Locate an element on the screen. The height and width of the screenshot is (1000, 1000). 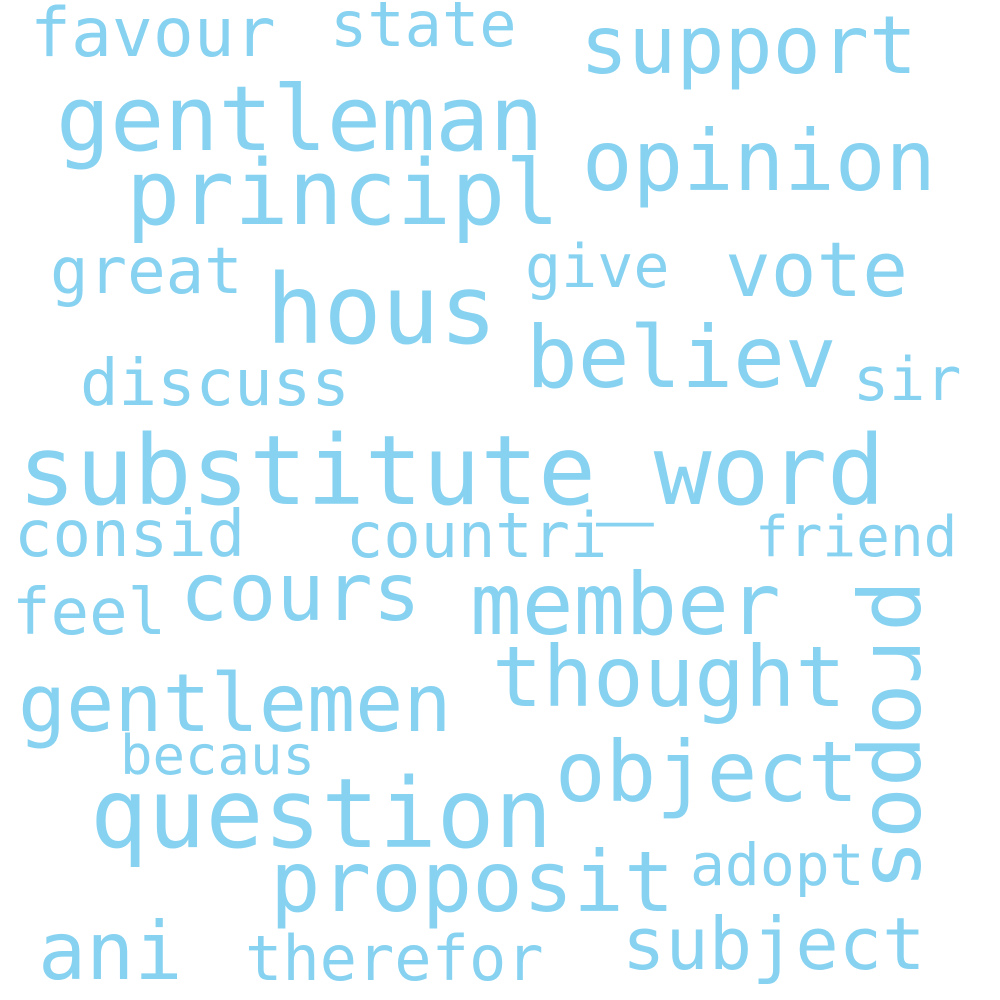
word-becaus: becaus is located at coordinates (218, 755).